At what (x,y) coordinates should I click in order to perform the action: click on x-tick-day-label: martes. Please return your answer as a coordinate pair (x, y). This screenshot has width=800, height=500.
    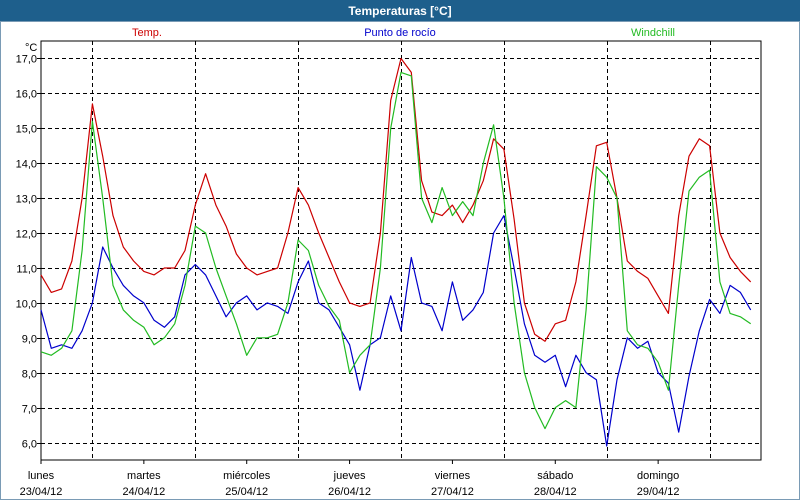
    Looking at the image, I should click on (144, 476).